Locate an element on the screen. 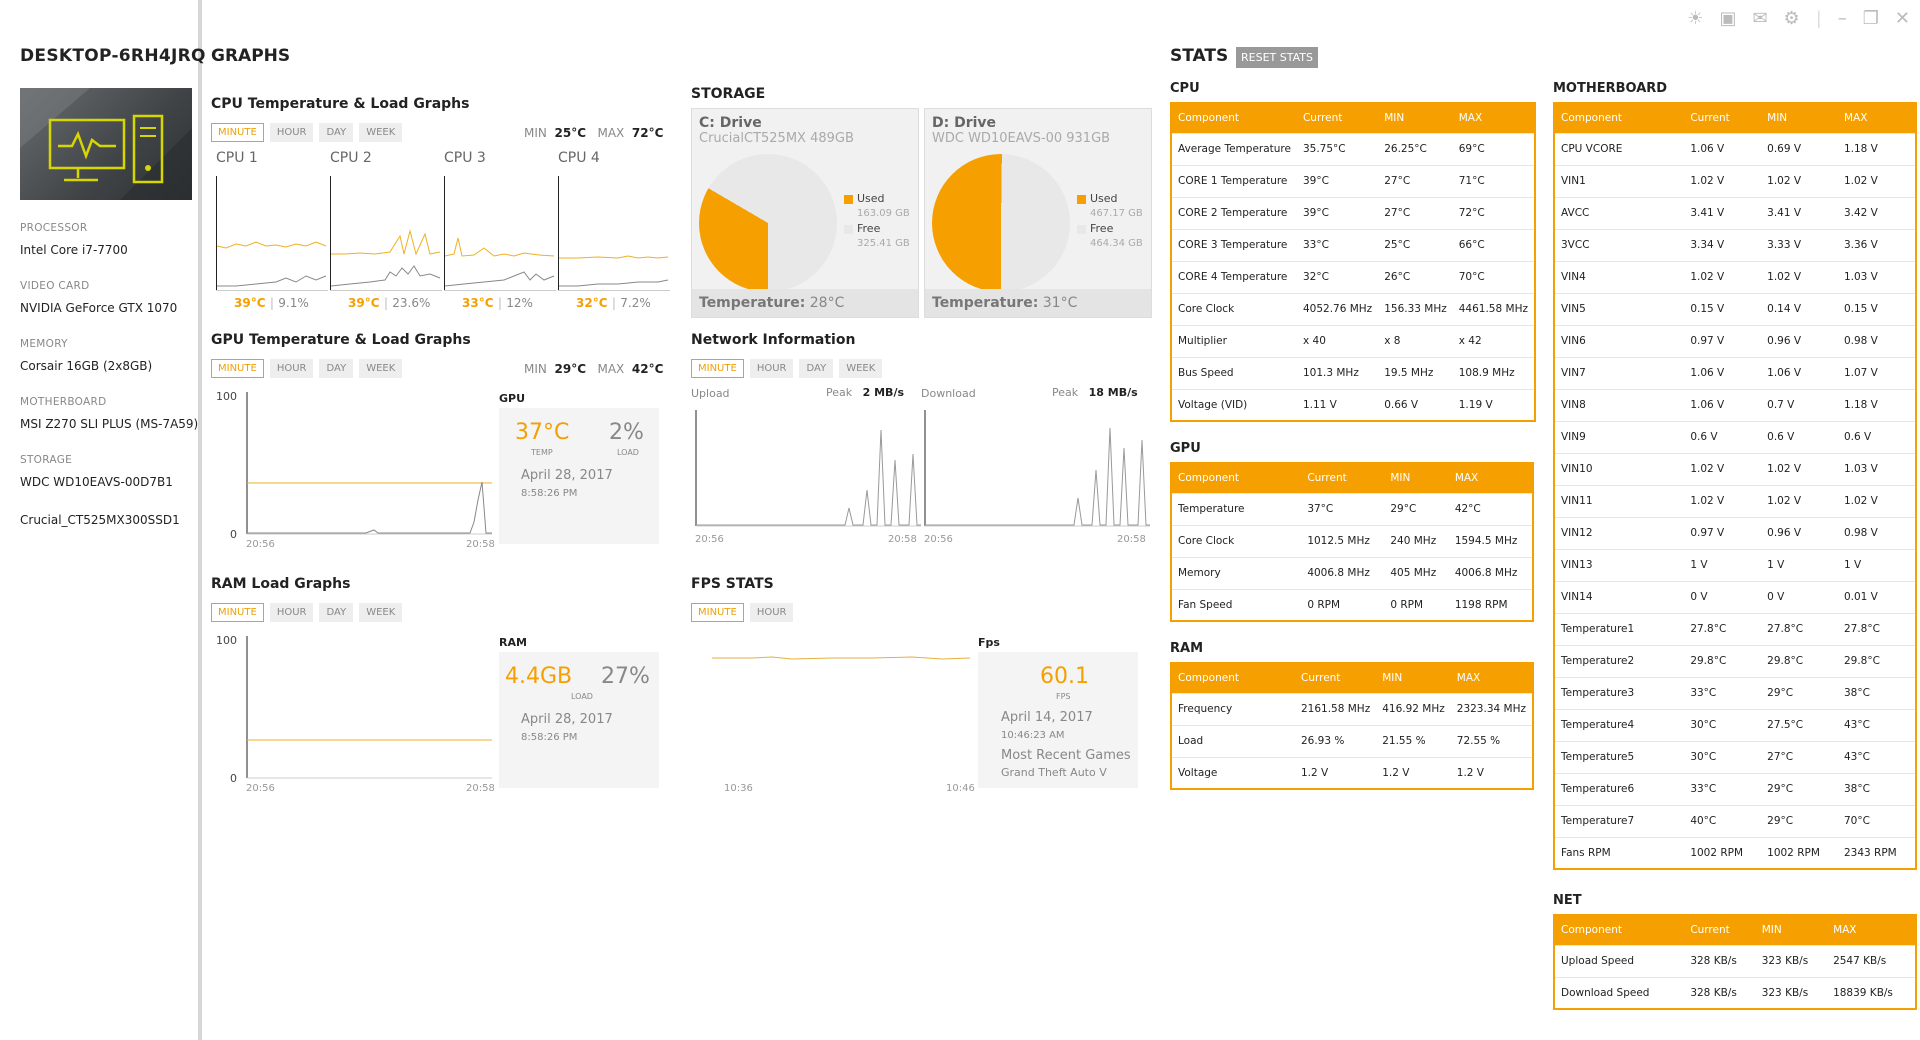  c-drive-used: 163.09 GB is located at coordinates (883, 213).